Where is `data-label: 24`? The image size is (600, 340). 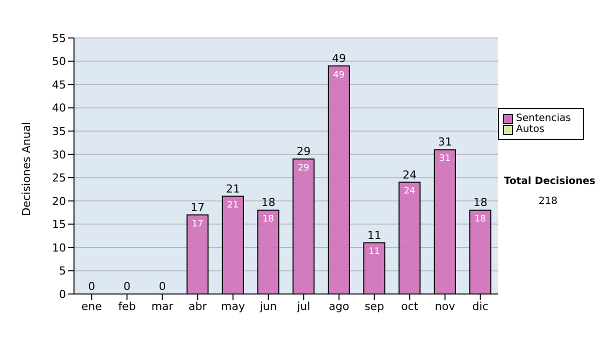
data-label: 24 is located at coordinates (410, 191).